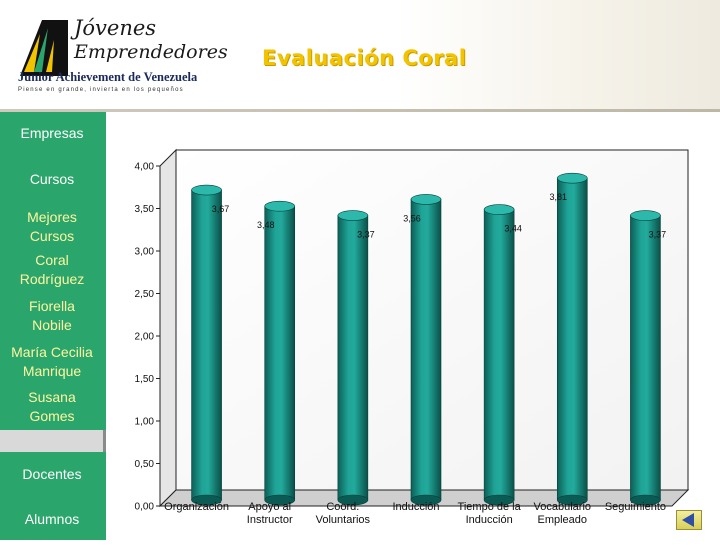 This screenshot has width=720, height=545. Describe the element at coordinates (145, 209) in the screenshot. I see `y-tick-label: 3,50` at that location.